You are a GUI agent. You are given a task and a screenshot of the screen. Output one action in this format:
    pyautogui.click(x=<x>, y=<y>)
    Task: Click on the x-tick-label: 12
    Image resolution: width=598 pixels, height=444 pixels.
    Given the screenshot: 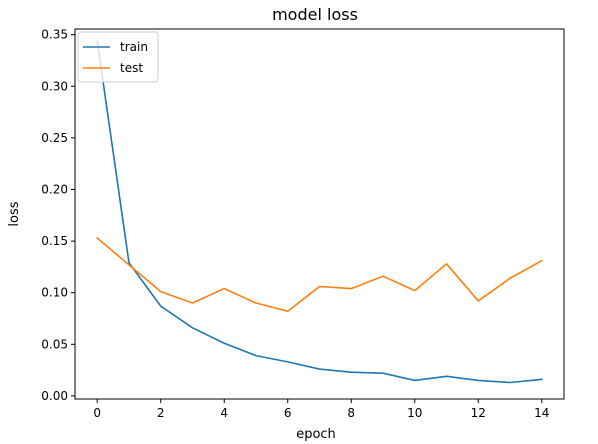 What is the action you would take?
    pyautogui.click(x=478, y=413)
    